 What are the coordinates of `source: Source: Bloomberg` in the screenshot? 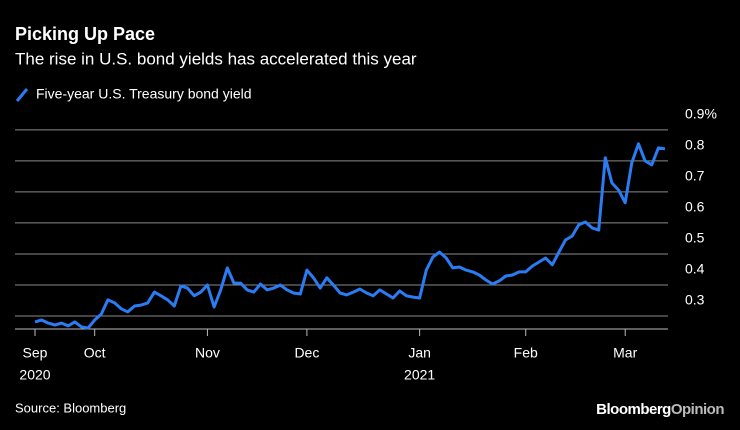 It's located at (70, 407).